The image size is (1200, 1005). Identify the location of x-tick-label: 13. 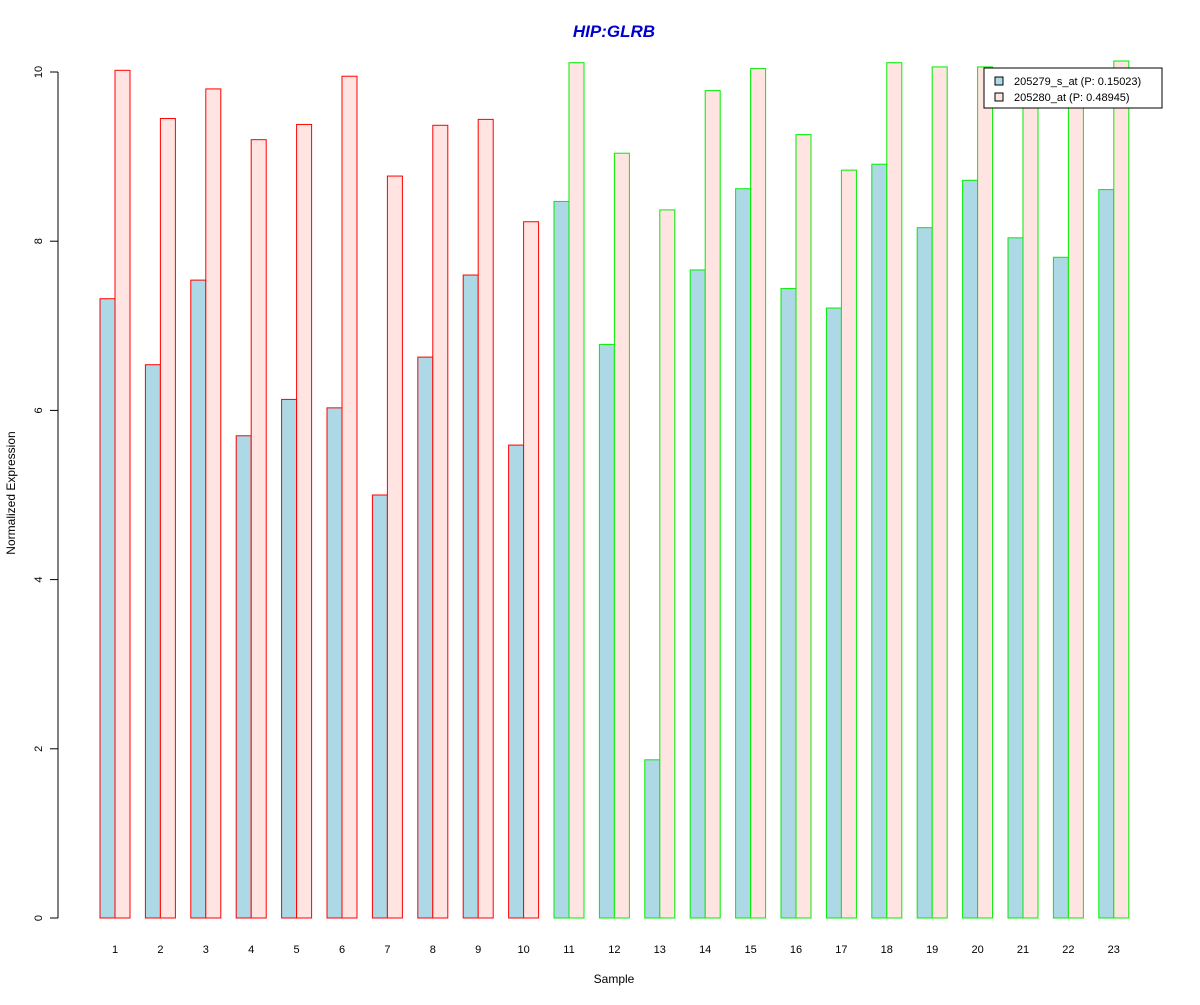
(660, 950).